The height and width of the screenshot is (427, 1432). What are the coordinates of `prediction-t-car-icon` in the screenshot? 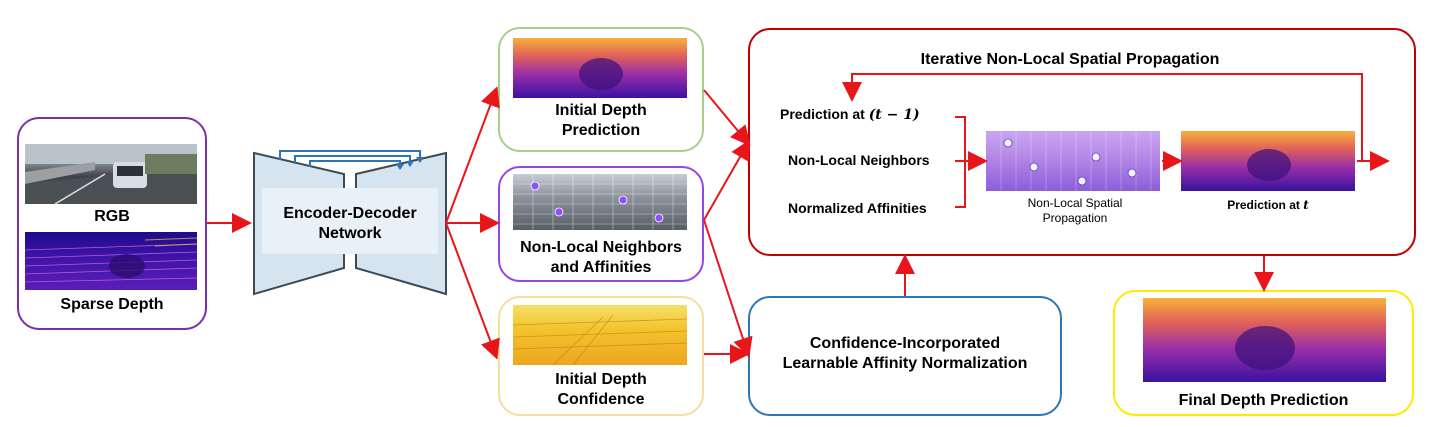 It's located at (1269, 165).